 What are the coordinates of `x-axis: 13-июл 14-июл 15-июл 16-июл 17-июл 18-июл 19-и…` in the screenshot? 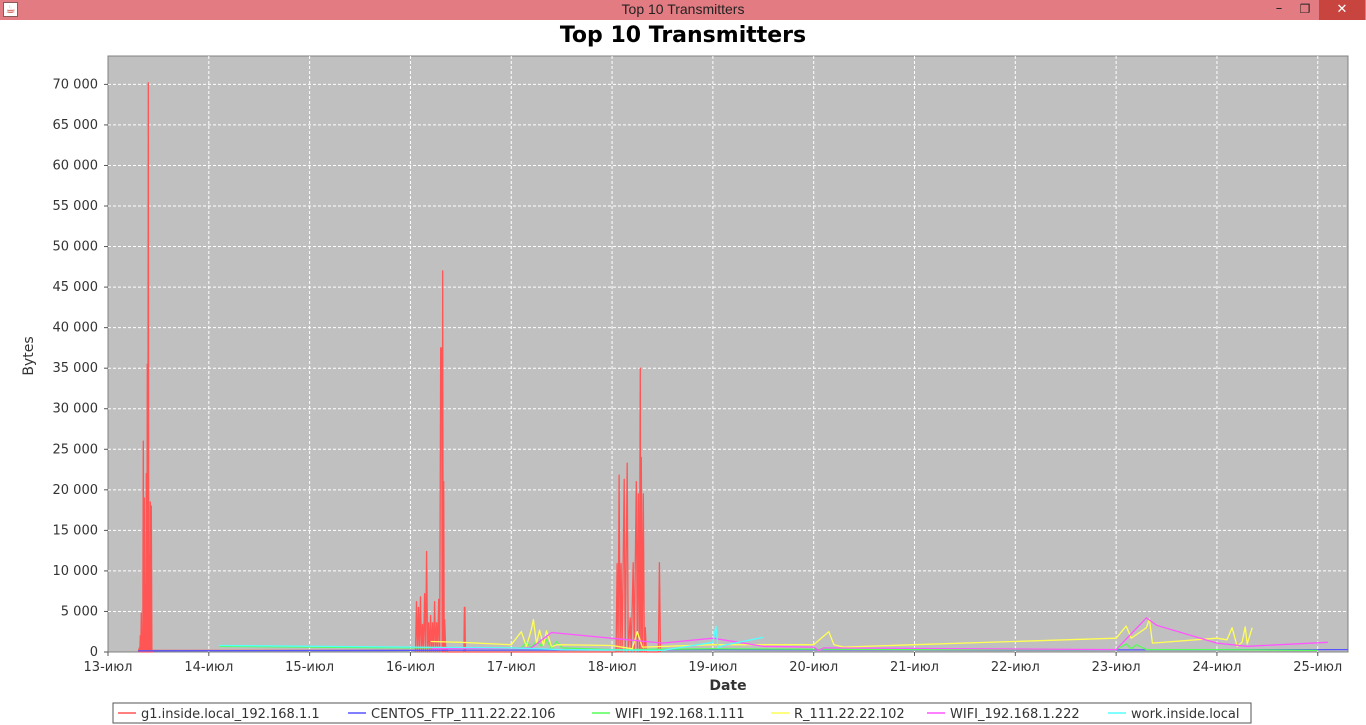 It's located at (713, 663).